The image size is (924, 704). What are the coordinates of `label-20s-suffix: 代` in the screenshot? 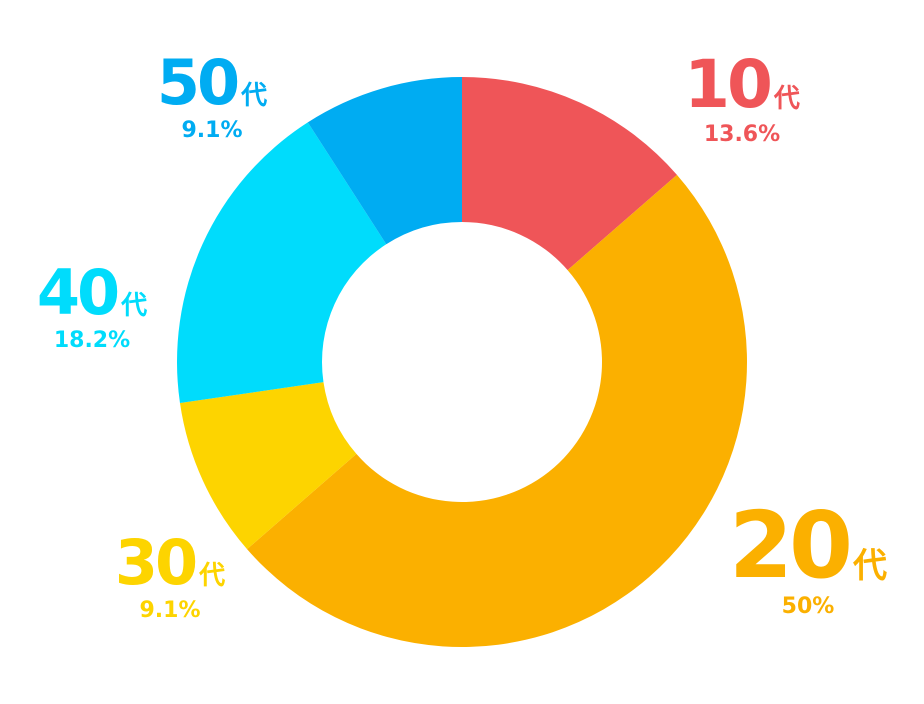 It's located at (870, 566).